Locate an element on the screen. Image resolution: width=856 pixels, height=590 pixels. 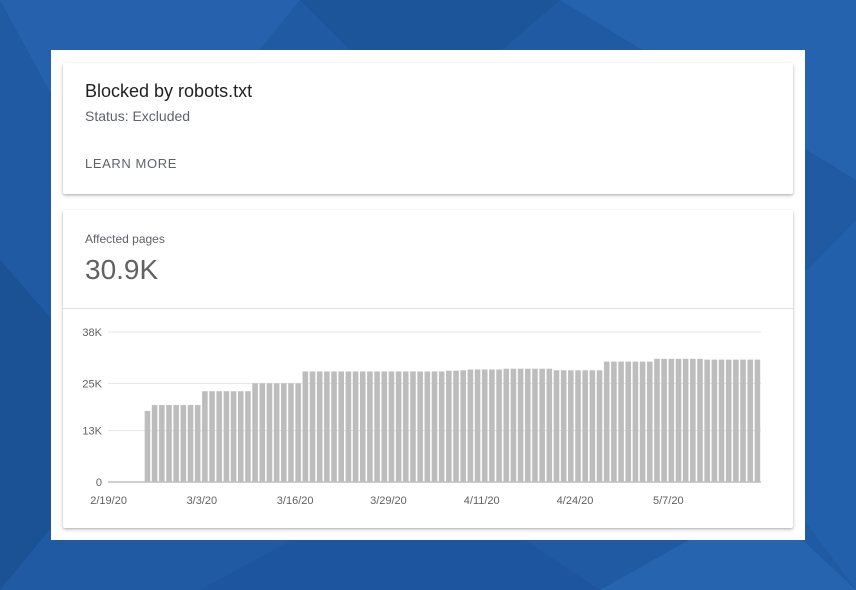
x-tick-label: 5/7/20 is located at coordinates (668, 501).